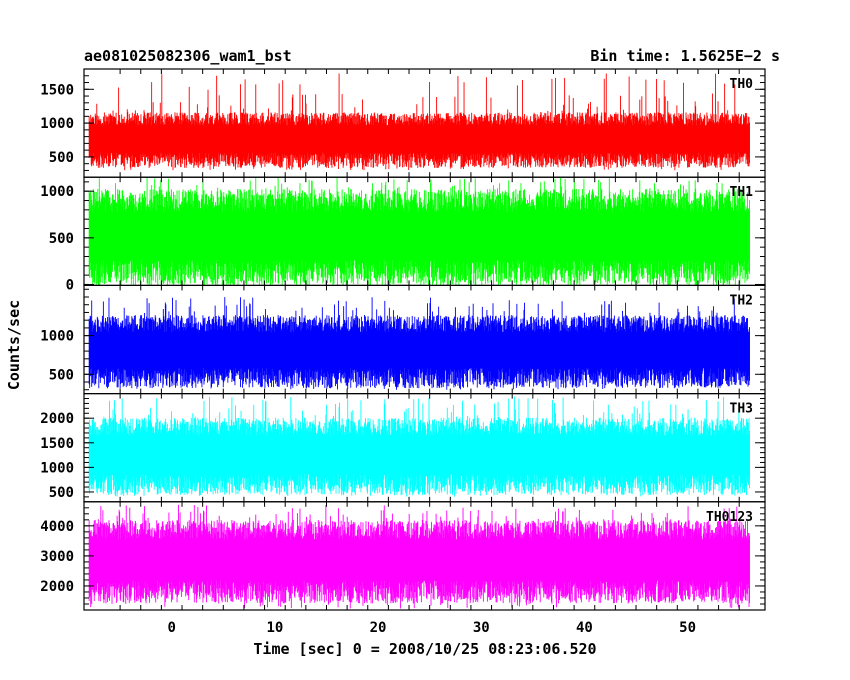  What do you see at coordinates (742, 84) in the screenshot?
I see `panel-label-th0: TH0` at bounding box center [742, 84].